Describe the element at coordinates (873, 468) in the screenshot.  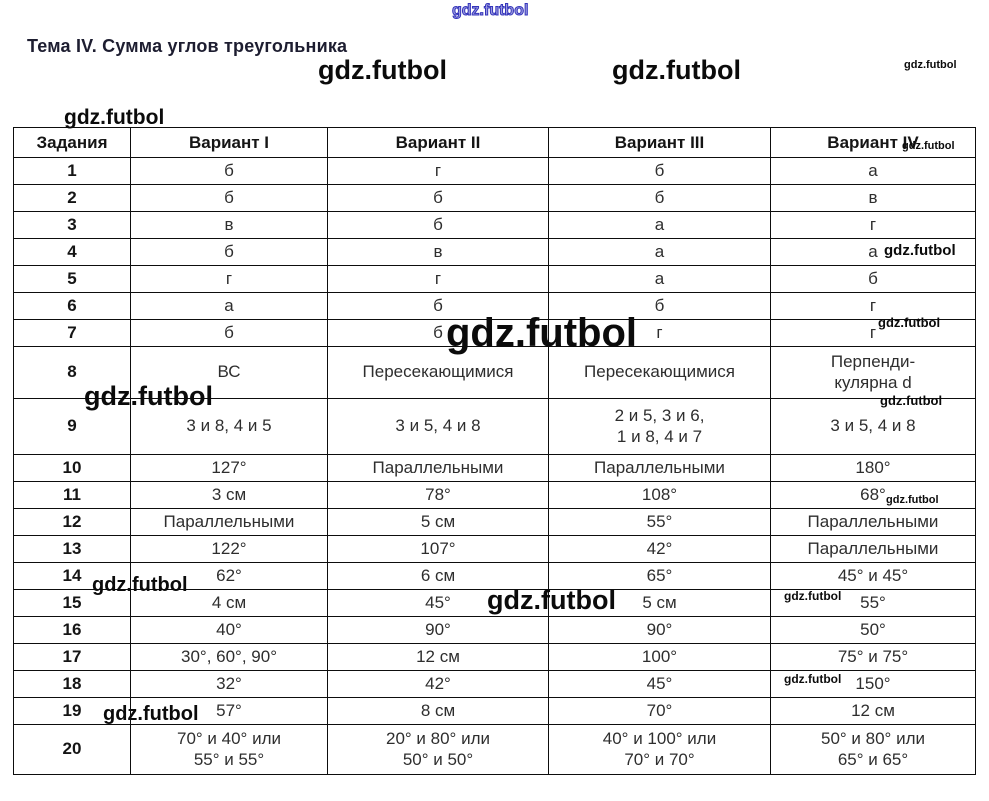
I see `answer-cell: 180°` at that location.